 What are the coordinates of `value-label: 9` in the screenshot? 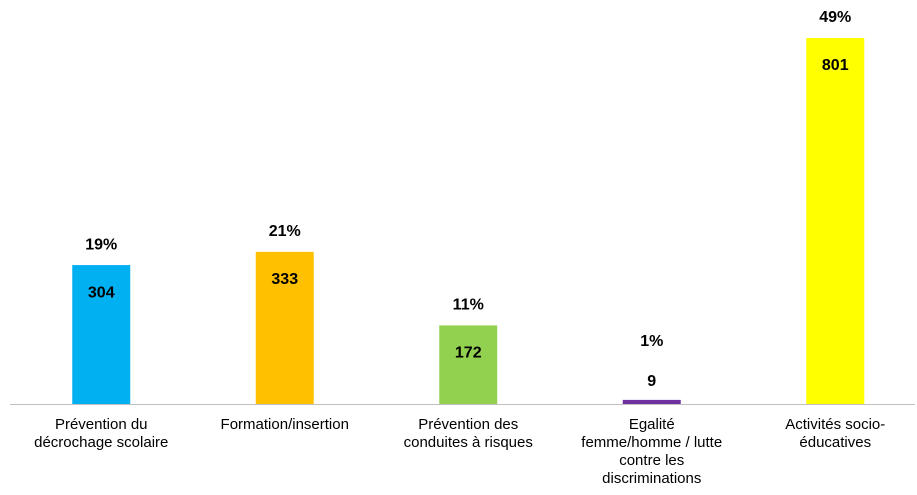 It's located at (651, 381).